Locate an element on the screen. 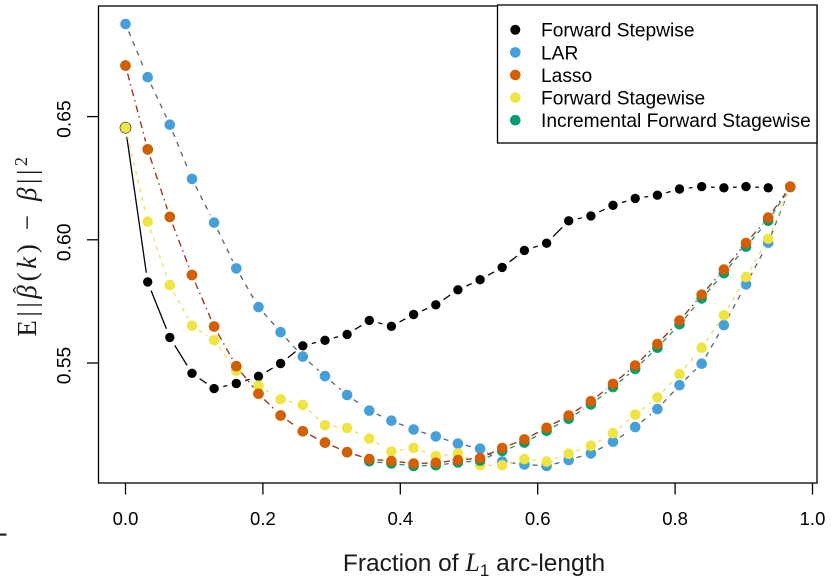 The image size is (836, 583). svg-text: Fraction of L1 arc-length is located at coordinates (474, 563).